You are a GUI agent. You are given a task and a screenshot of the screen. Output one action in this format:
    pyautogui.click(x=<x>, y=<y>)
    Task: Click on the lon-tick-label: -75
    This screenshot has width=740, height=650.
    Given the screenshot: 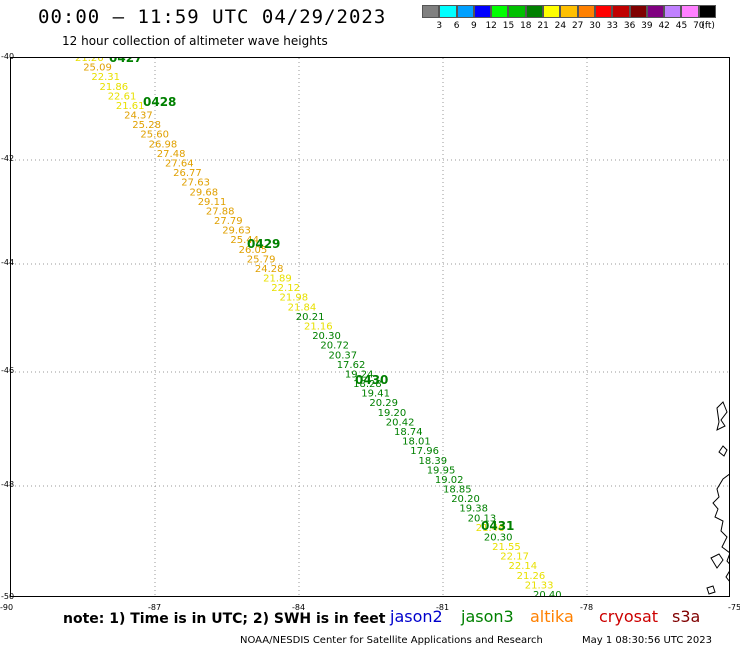 What is the action you would take?
    pyautogui.click(x=734, y=607)
    